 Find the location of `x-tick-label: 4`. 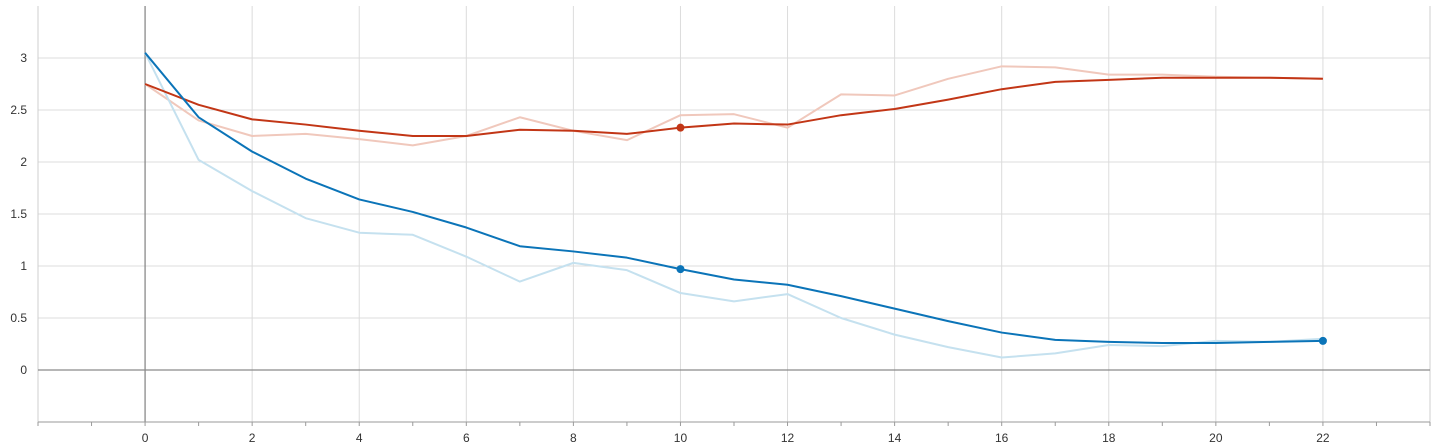

x-tick-label: 4 is located at coordinates (359, 437).